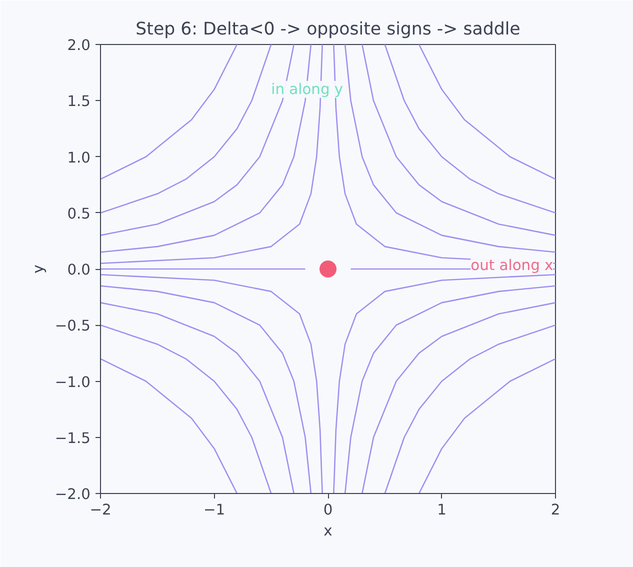  I want to click on y-tick-label: −0.5, so click(72, 326).